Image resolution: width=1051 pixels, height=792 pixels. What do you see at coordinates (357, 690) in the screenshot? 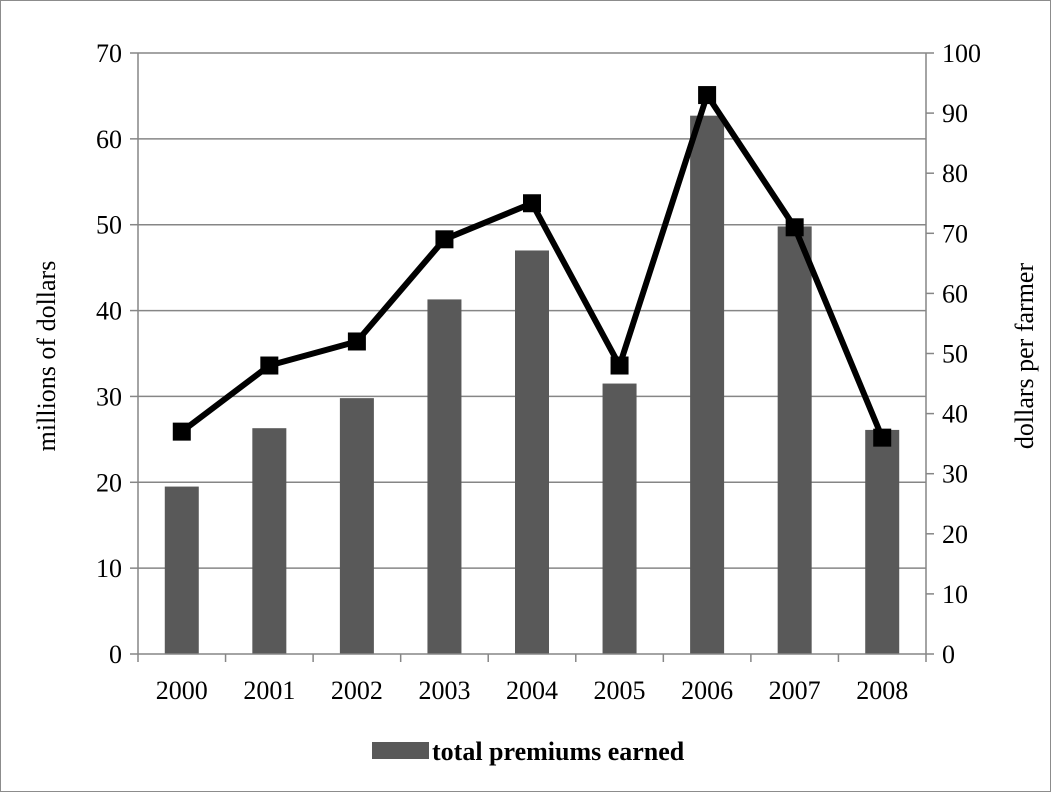
I see `x-tick-label: 2002` at bounding box center [357, 690].